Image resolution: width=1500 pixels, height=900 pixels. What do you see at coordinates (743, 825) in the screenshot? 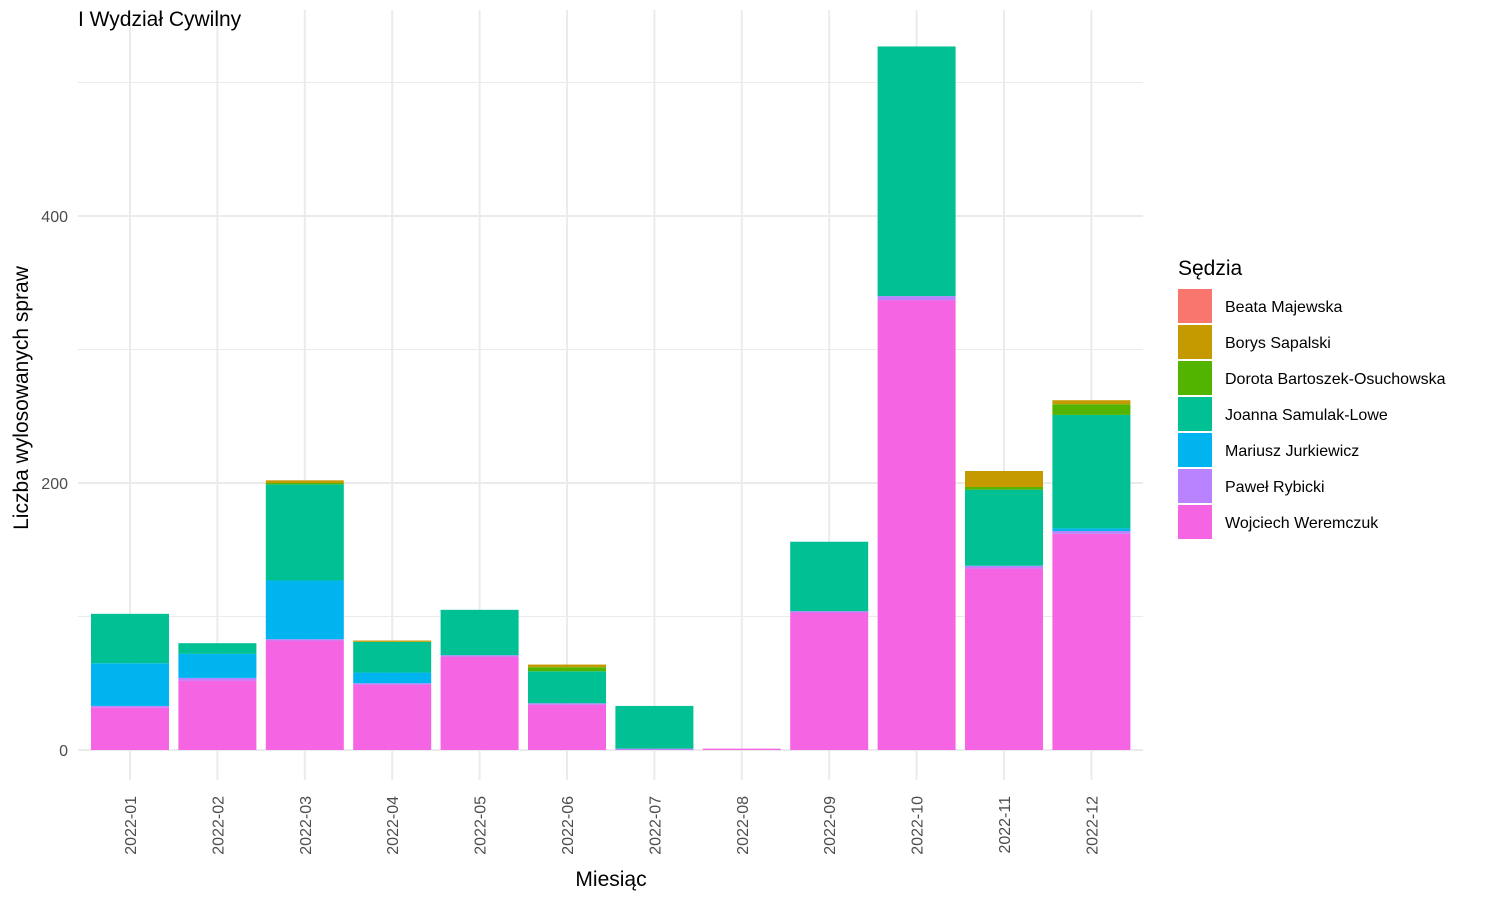
I see `x-tick-label: 2022-08` at bounding box center [743, 825].